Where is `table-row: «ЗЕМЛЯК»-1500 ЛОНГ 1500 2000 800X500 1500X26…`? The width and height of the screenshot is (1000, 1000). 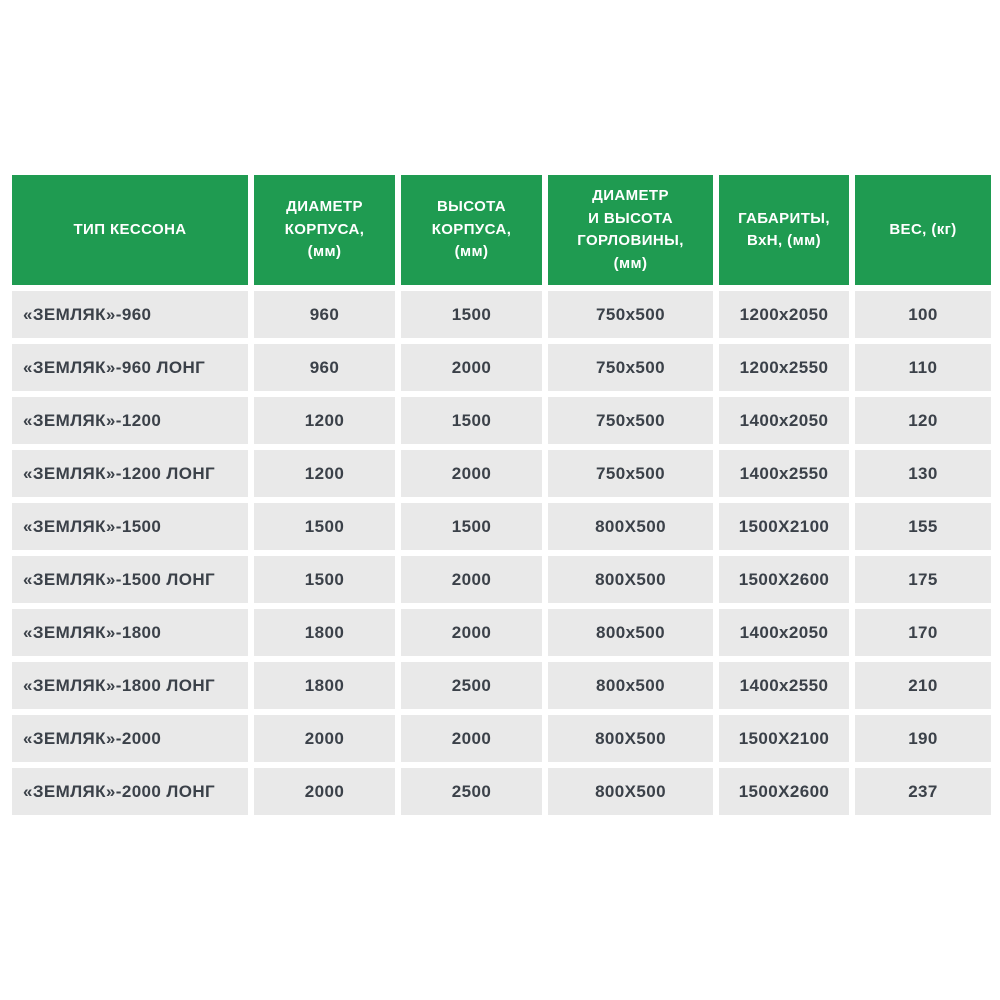
table-row: «ЗЕМЛЯК»-1500 ЛОНГ 1500 2000 800X500 1500X26… is located at coordinates (501, 579).